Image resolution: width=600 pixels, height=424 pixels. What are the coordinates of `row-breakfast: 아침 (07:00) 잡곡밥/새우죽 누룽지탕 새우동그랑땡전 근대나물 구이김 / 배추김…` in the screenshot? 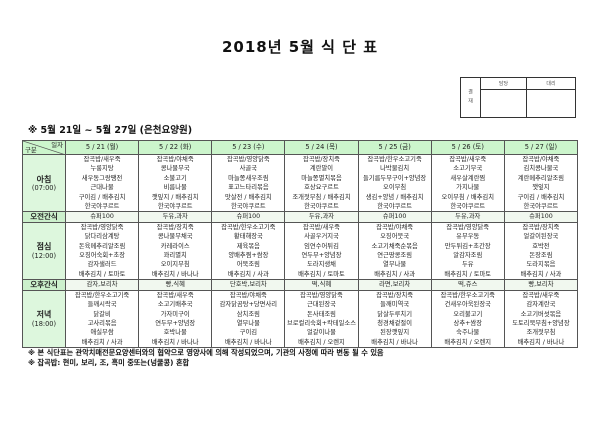 It's located at (300, 183).